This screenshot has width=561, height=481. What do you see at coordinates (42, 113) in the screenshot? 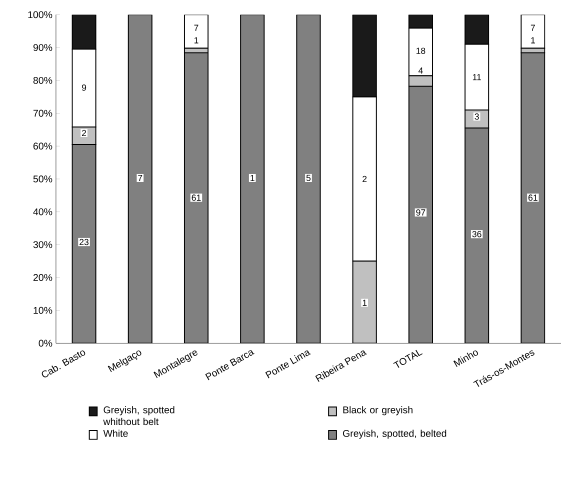
I see `y-tick-label: 70%` at bounding box center [42, 113].